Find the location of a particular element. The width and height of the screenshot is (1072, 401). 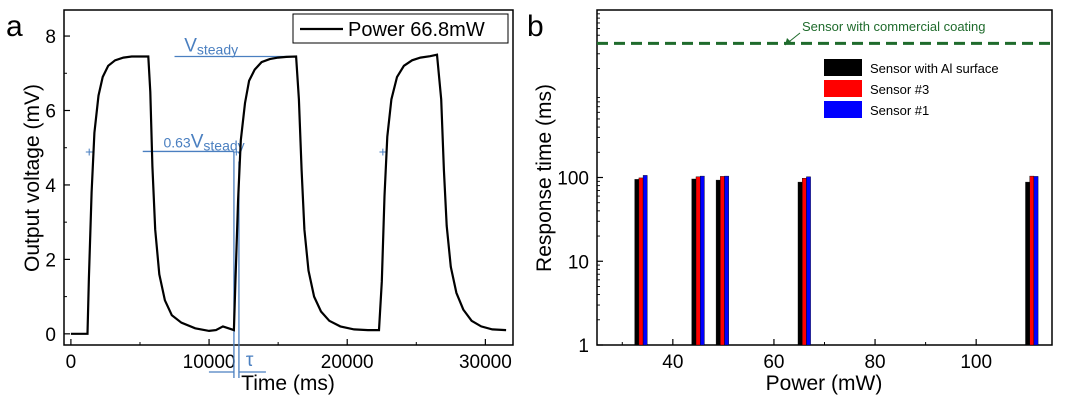

reference-label: Sensor with commercial coating is located at coordinates (894, 26).